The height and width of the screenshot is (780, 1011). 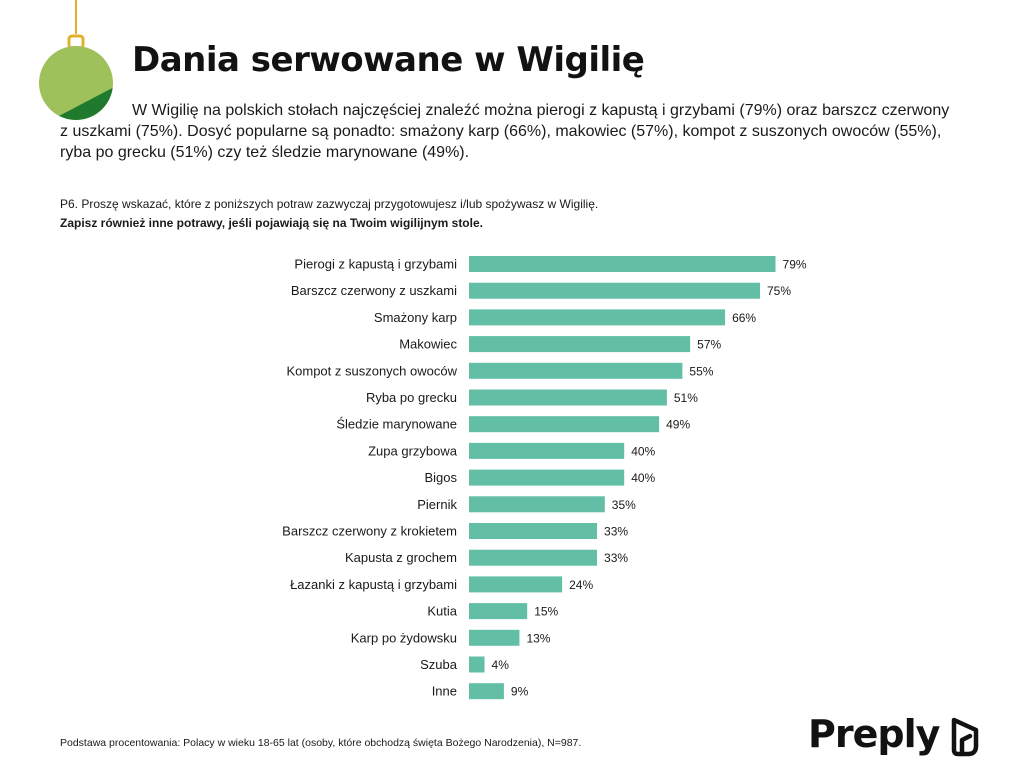 What do you see at coordinates (428, 344) in the screenshot?
I see `category-label: Makowiec` at bounding box center [428, 344].